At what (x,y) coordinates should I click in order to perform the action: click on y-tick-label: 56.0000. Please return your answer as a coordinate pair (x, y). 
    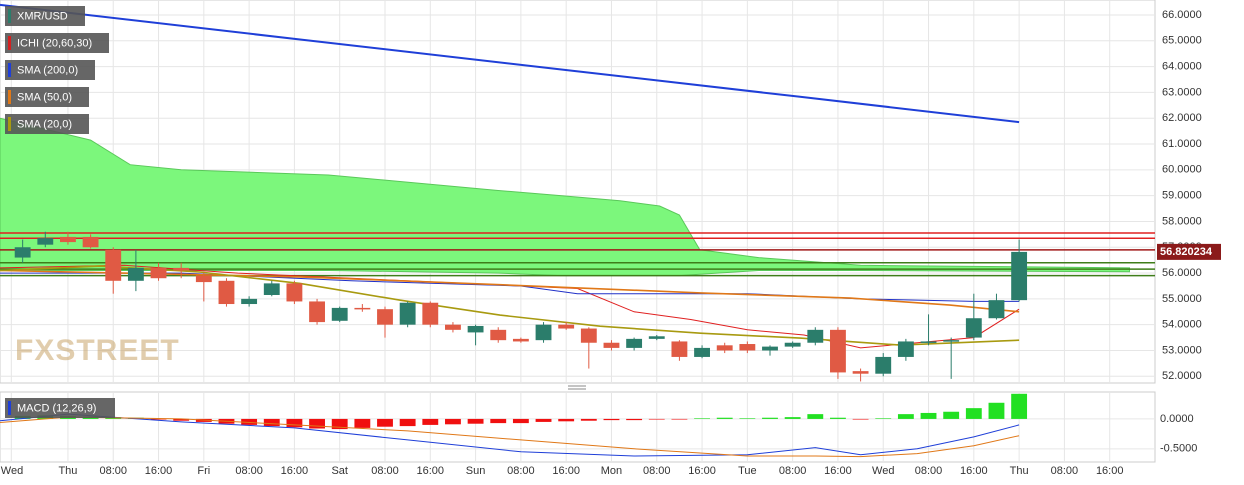
    Looking at the image, I should click on (1182, 273).